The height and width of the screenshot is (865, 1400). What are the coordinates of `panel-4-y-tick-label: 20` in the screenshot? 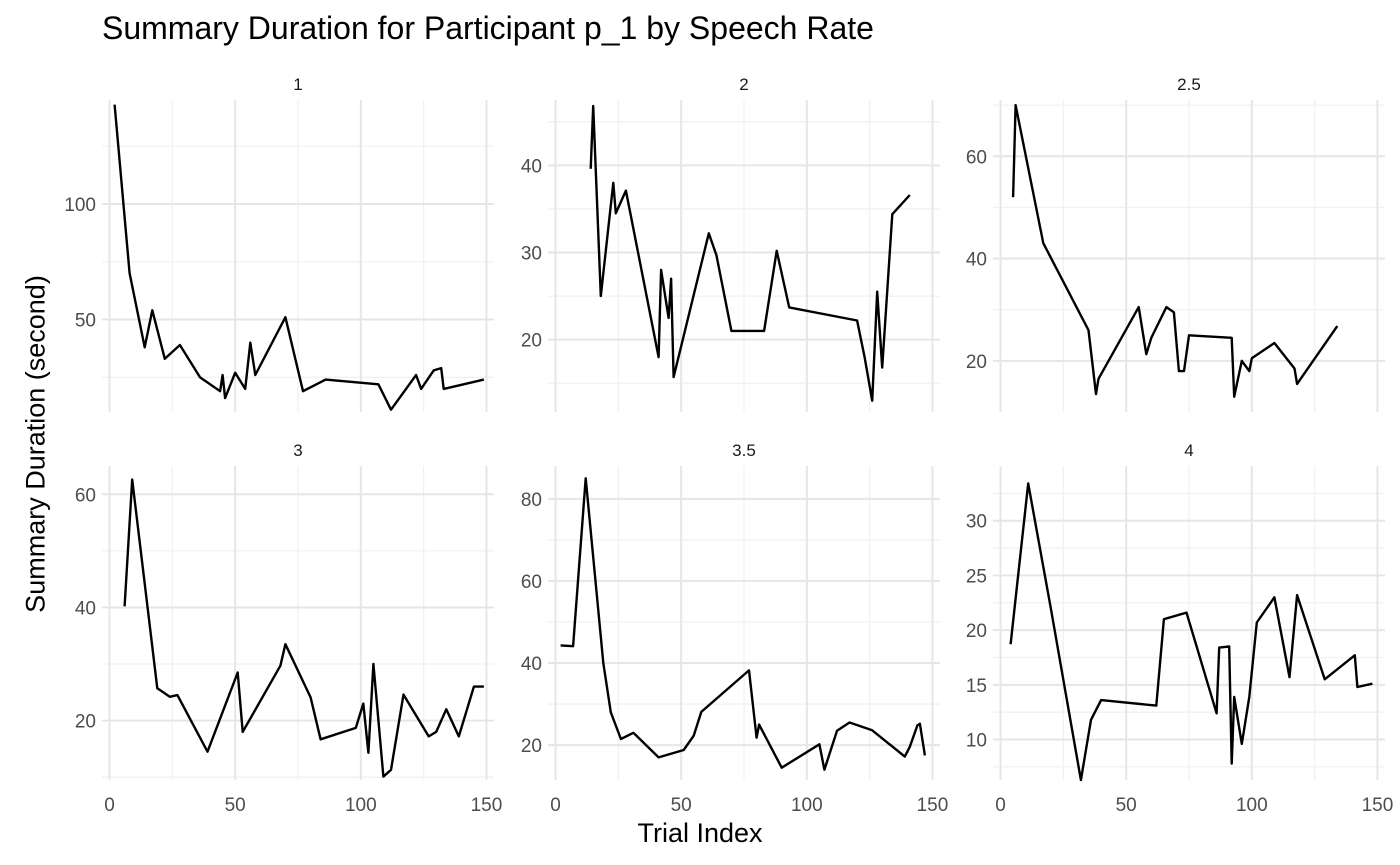 It's located at (976, 631).